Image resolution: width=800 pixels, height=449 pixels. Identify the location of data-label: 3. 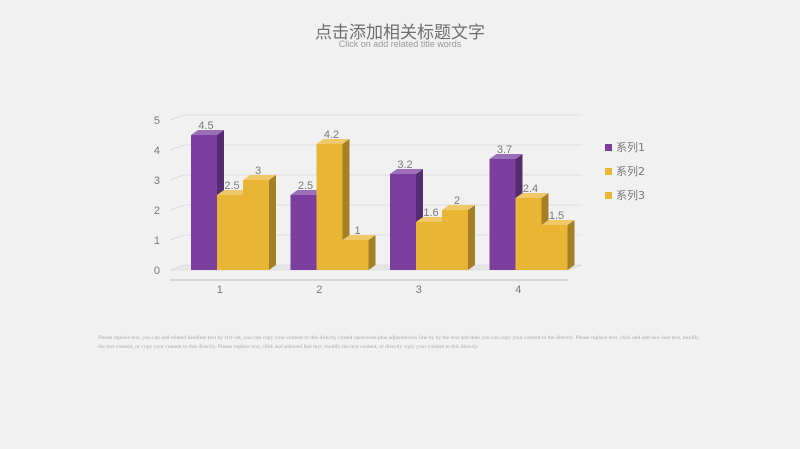
(258, 171).